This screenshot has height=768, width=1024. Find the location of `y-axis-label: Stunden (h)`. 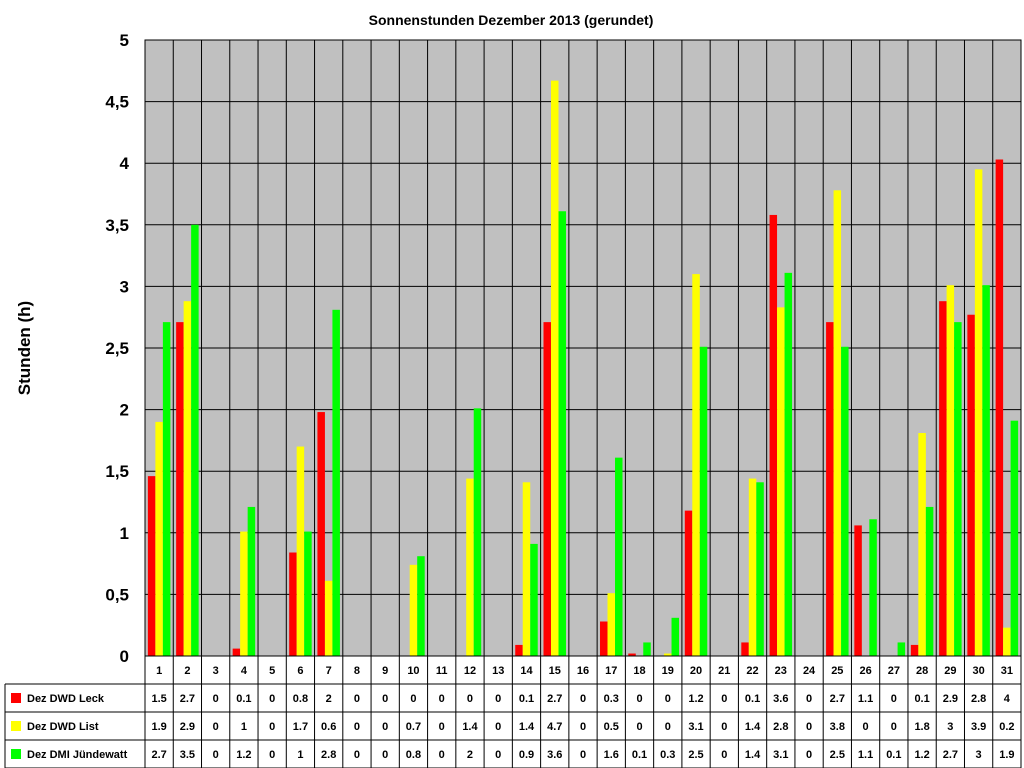

y-axis-label: Stunden (h) is located at coordinates (24, 348).